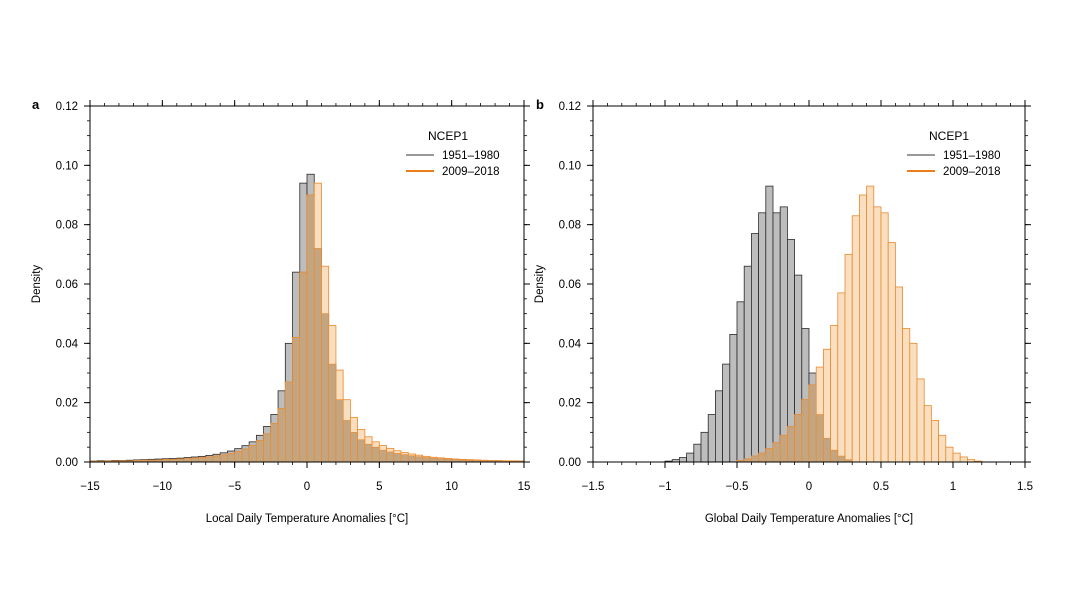 The width and height of the screenshot is (1067, 600). What do you see at coordinates (570, 404) in the screenshot?
I see `y-tick-label: 0.02` at bounding box center [570, 404].